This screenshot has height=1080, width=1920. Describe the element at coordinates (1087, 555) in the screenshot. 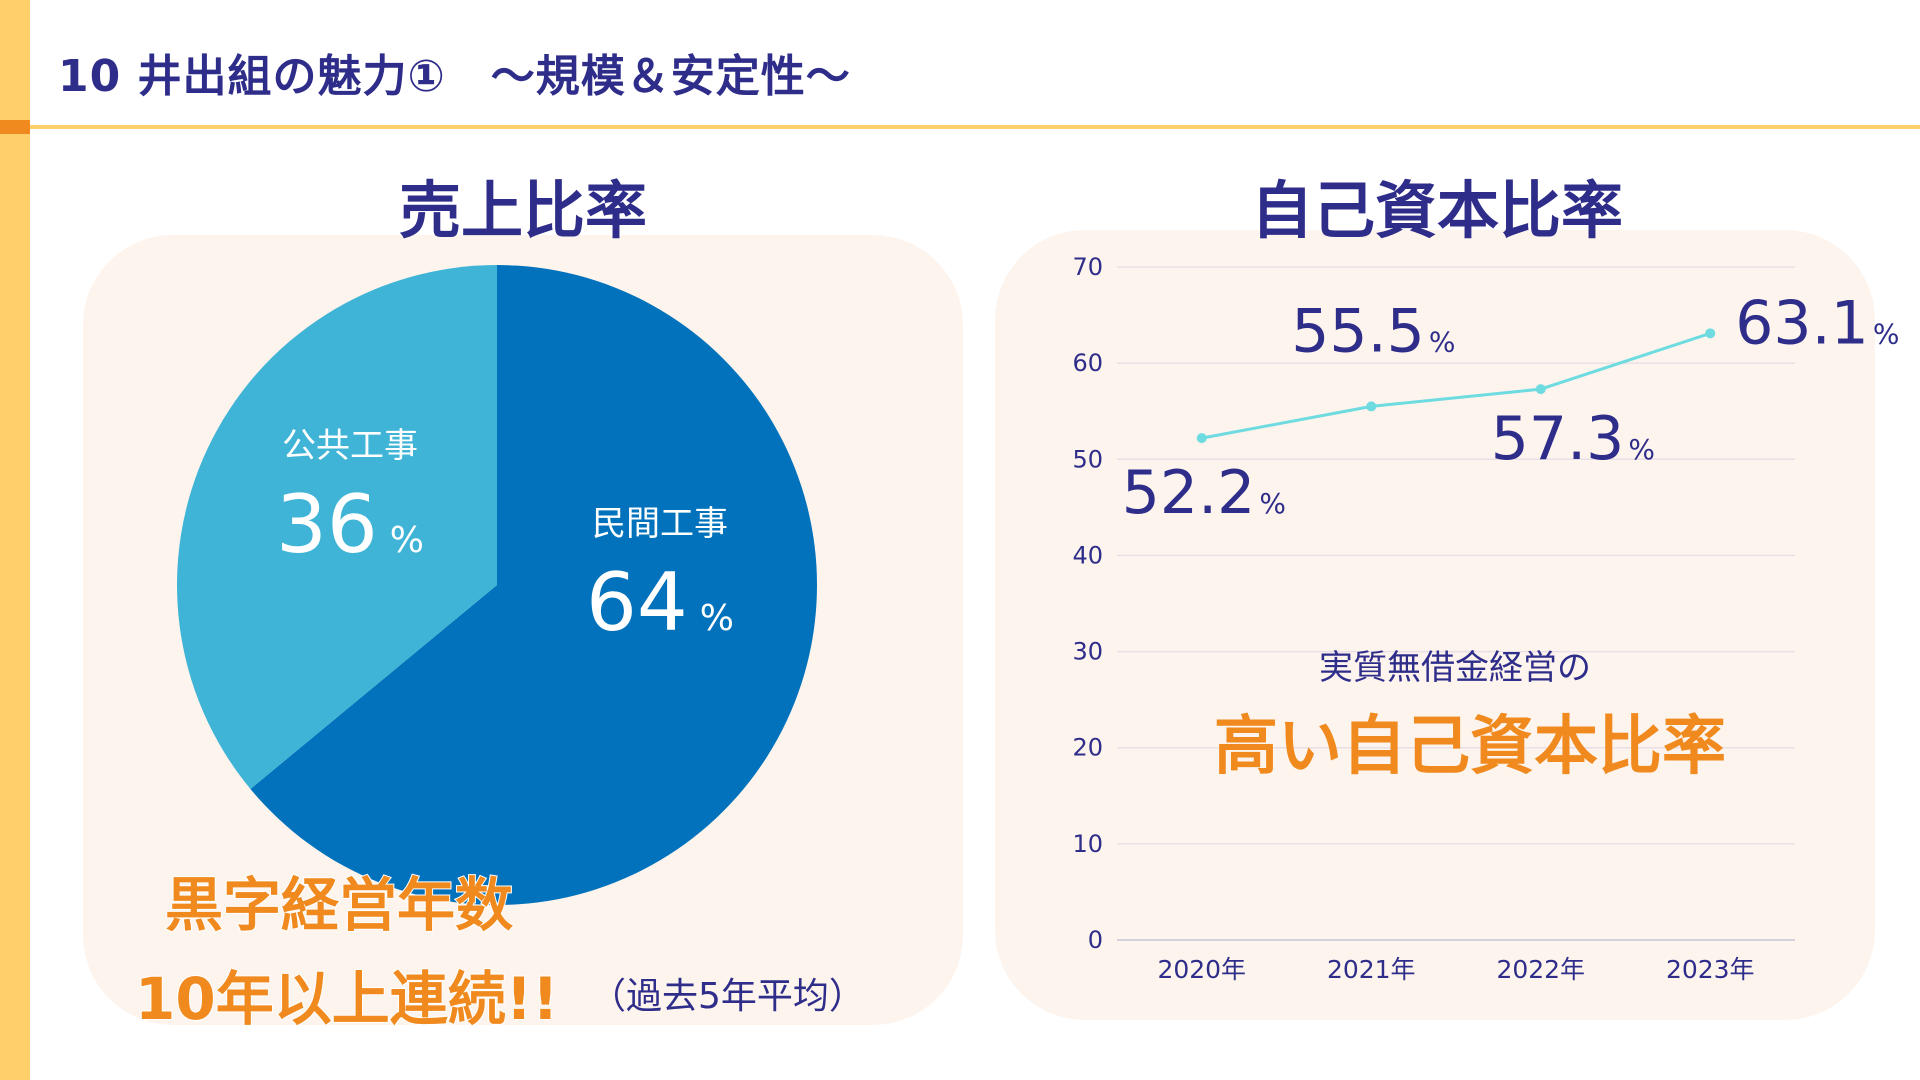

I see `y-tick-label: 40` at that location.